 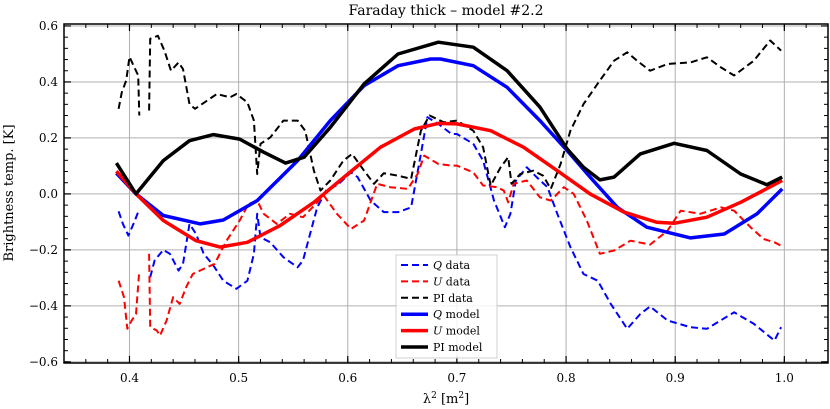 What do you see at coordinates (48, 194) in the screenshot?
I see `y-tick-label: 0.0` at bounding box center [48, 194].